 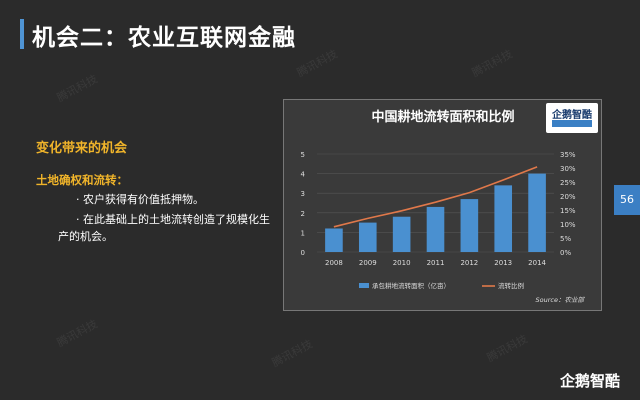 What do you see at coordinates (469, 263) in the screenshot?
I see `x-tick-label: 2012` at bounding box center [469, 263].